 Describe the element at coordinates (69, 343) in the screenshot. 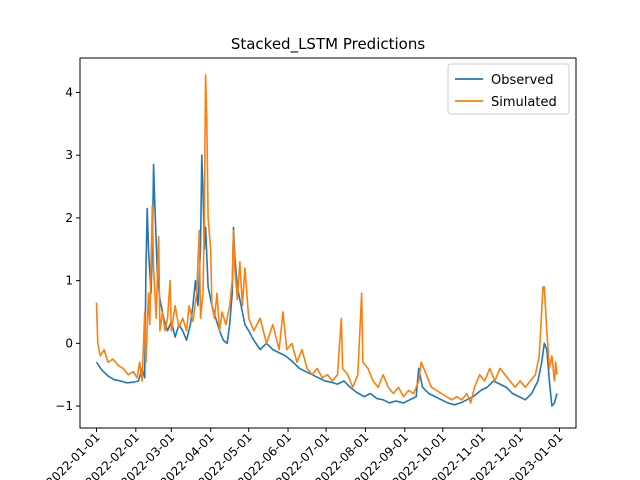

I see `y-tick-label: 0` at that location.